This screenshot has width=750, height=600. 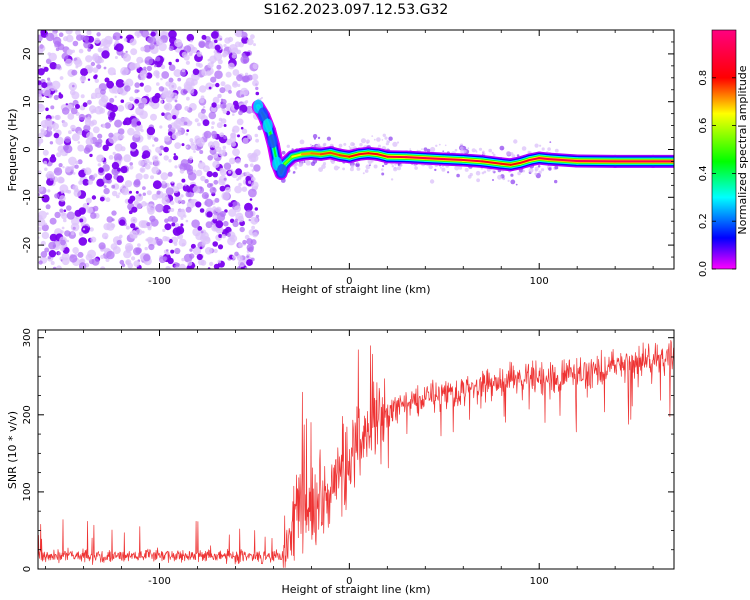 What do you see at coordinates (703, 173) in the screenshot?
I see `colorbar-tick-label: 0.4` at bounding box center [703, 173].